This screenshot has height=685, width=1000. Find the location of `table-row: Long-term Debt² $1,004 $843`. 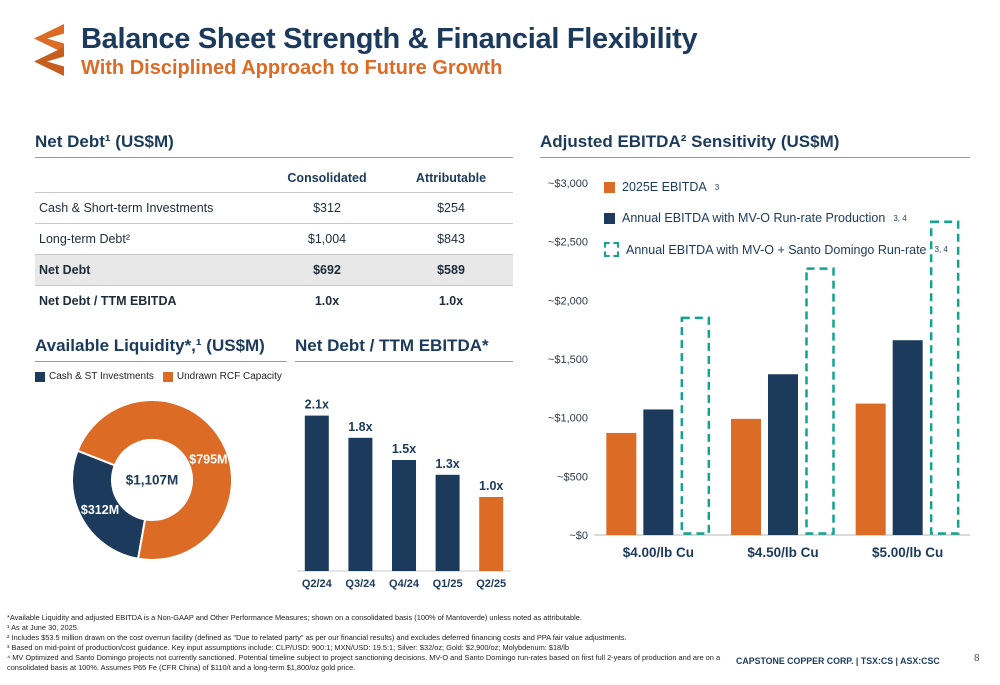

table-row: Long-term Debt² $1,004 $843 is located at coordinates (274, 239).